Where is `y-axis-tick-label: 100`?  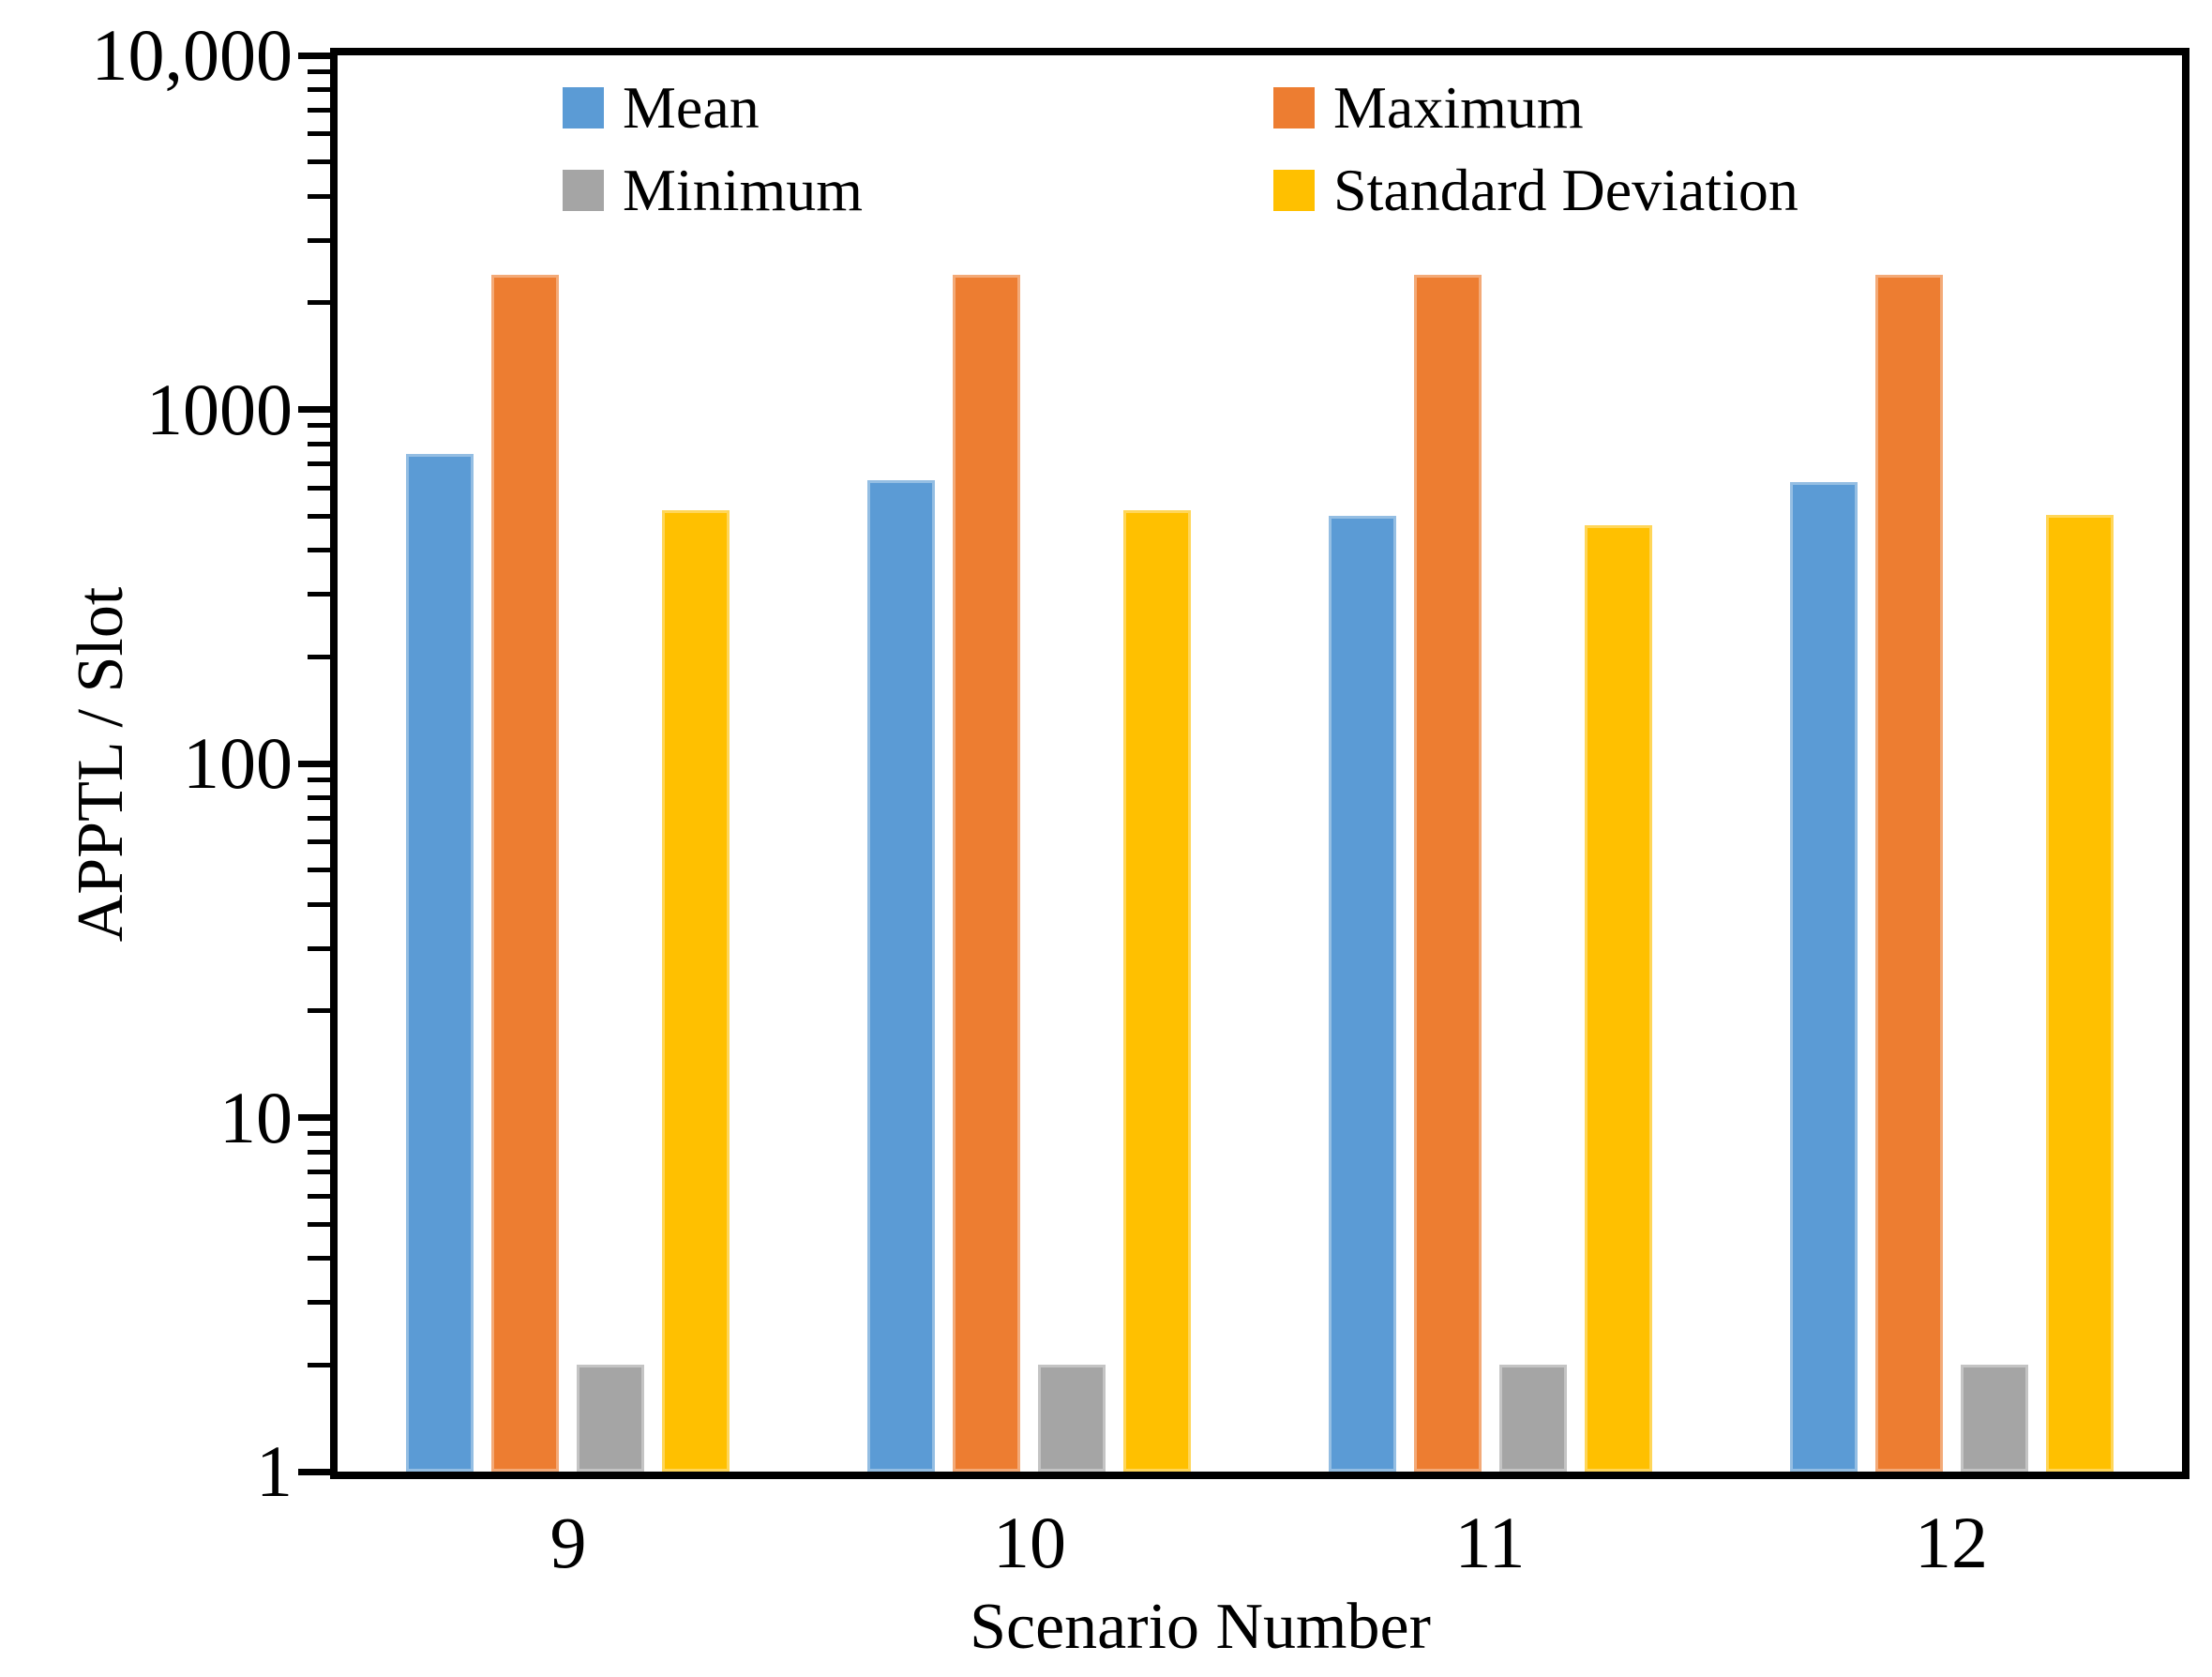 y-axis-tick-label: 100 is located at coordinates (238, 763).